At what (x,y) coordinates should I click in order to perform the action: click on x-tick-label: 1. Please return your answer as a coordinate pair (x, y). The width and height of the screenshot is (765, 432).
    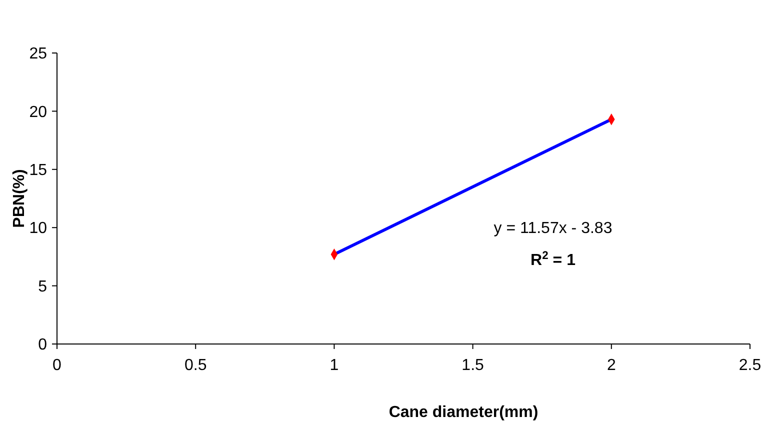
    Looking at the image, I should click on (334, 365).